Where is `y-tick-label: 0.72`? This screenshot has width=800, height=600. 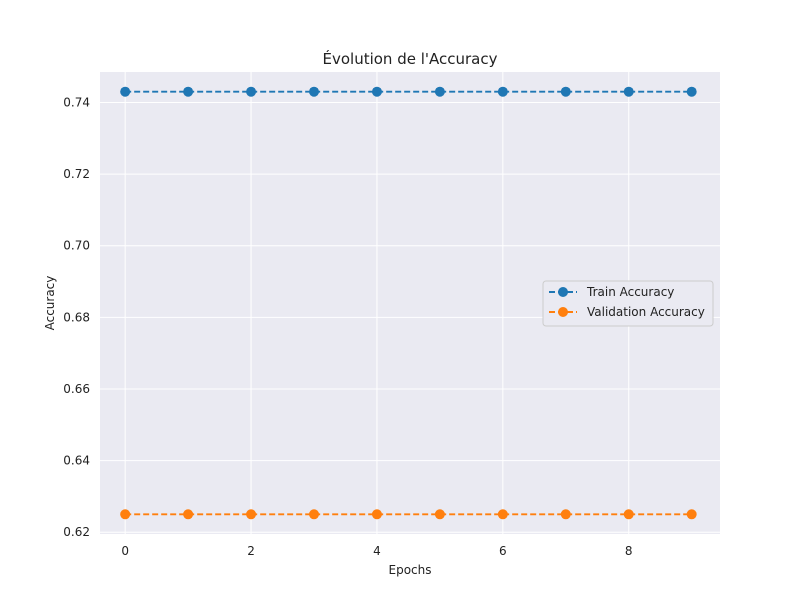
y-tick-label: 0.72 is located at coordinates (76, 174).